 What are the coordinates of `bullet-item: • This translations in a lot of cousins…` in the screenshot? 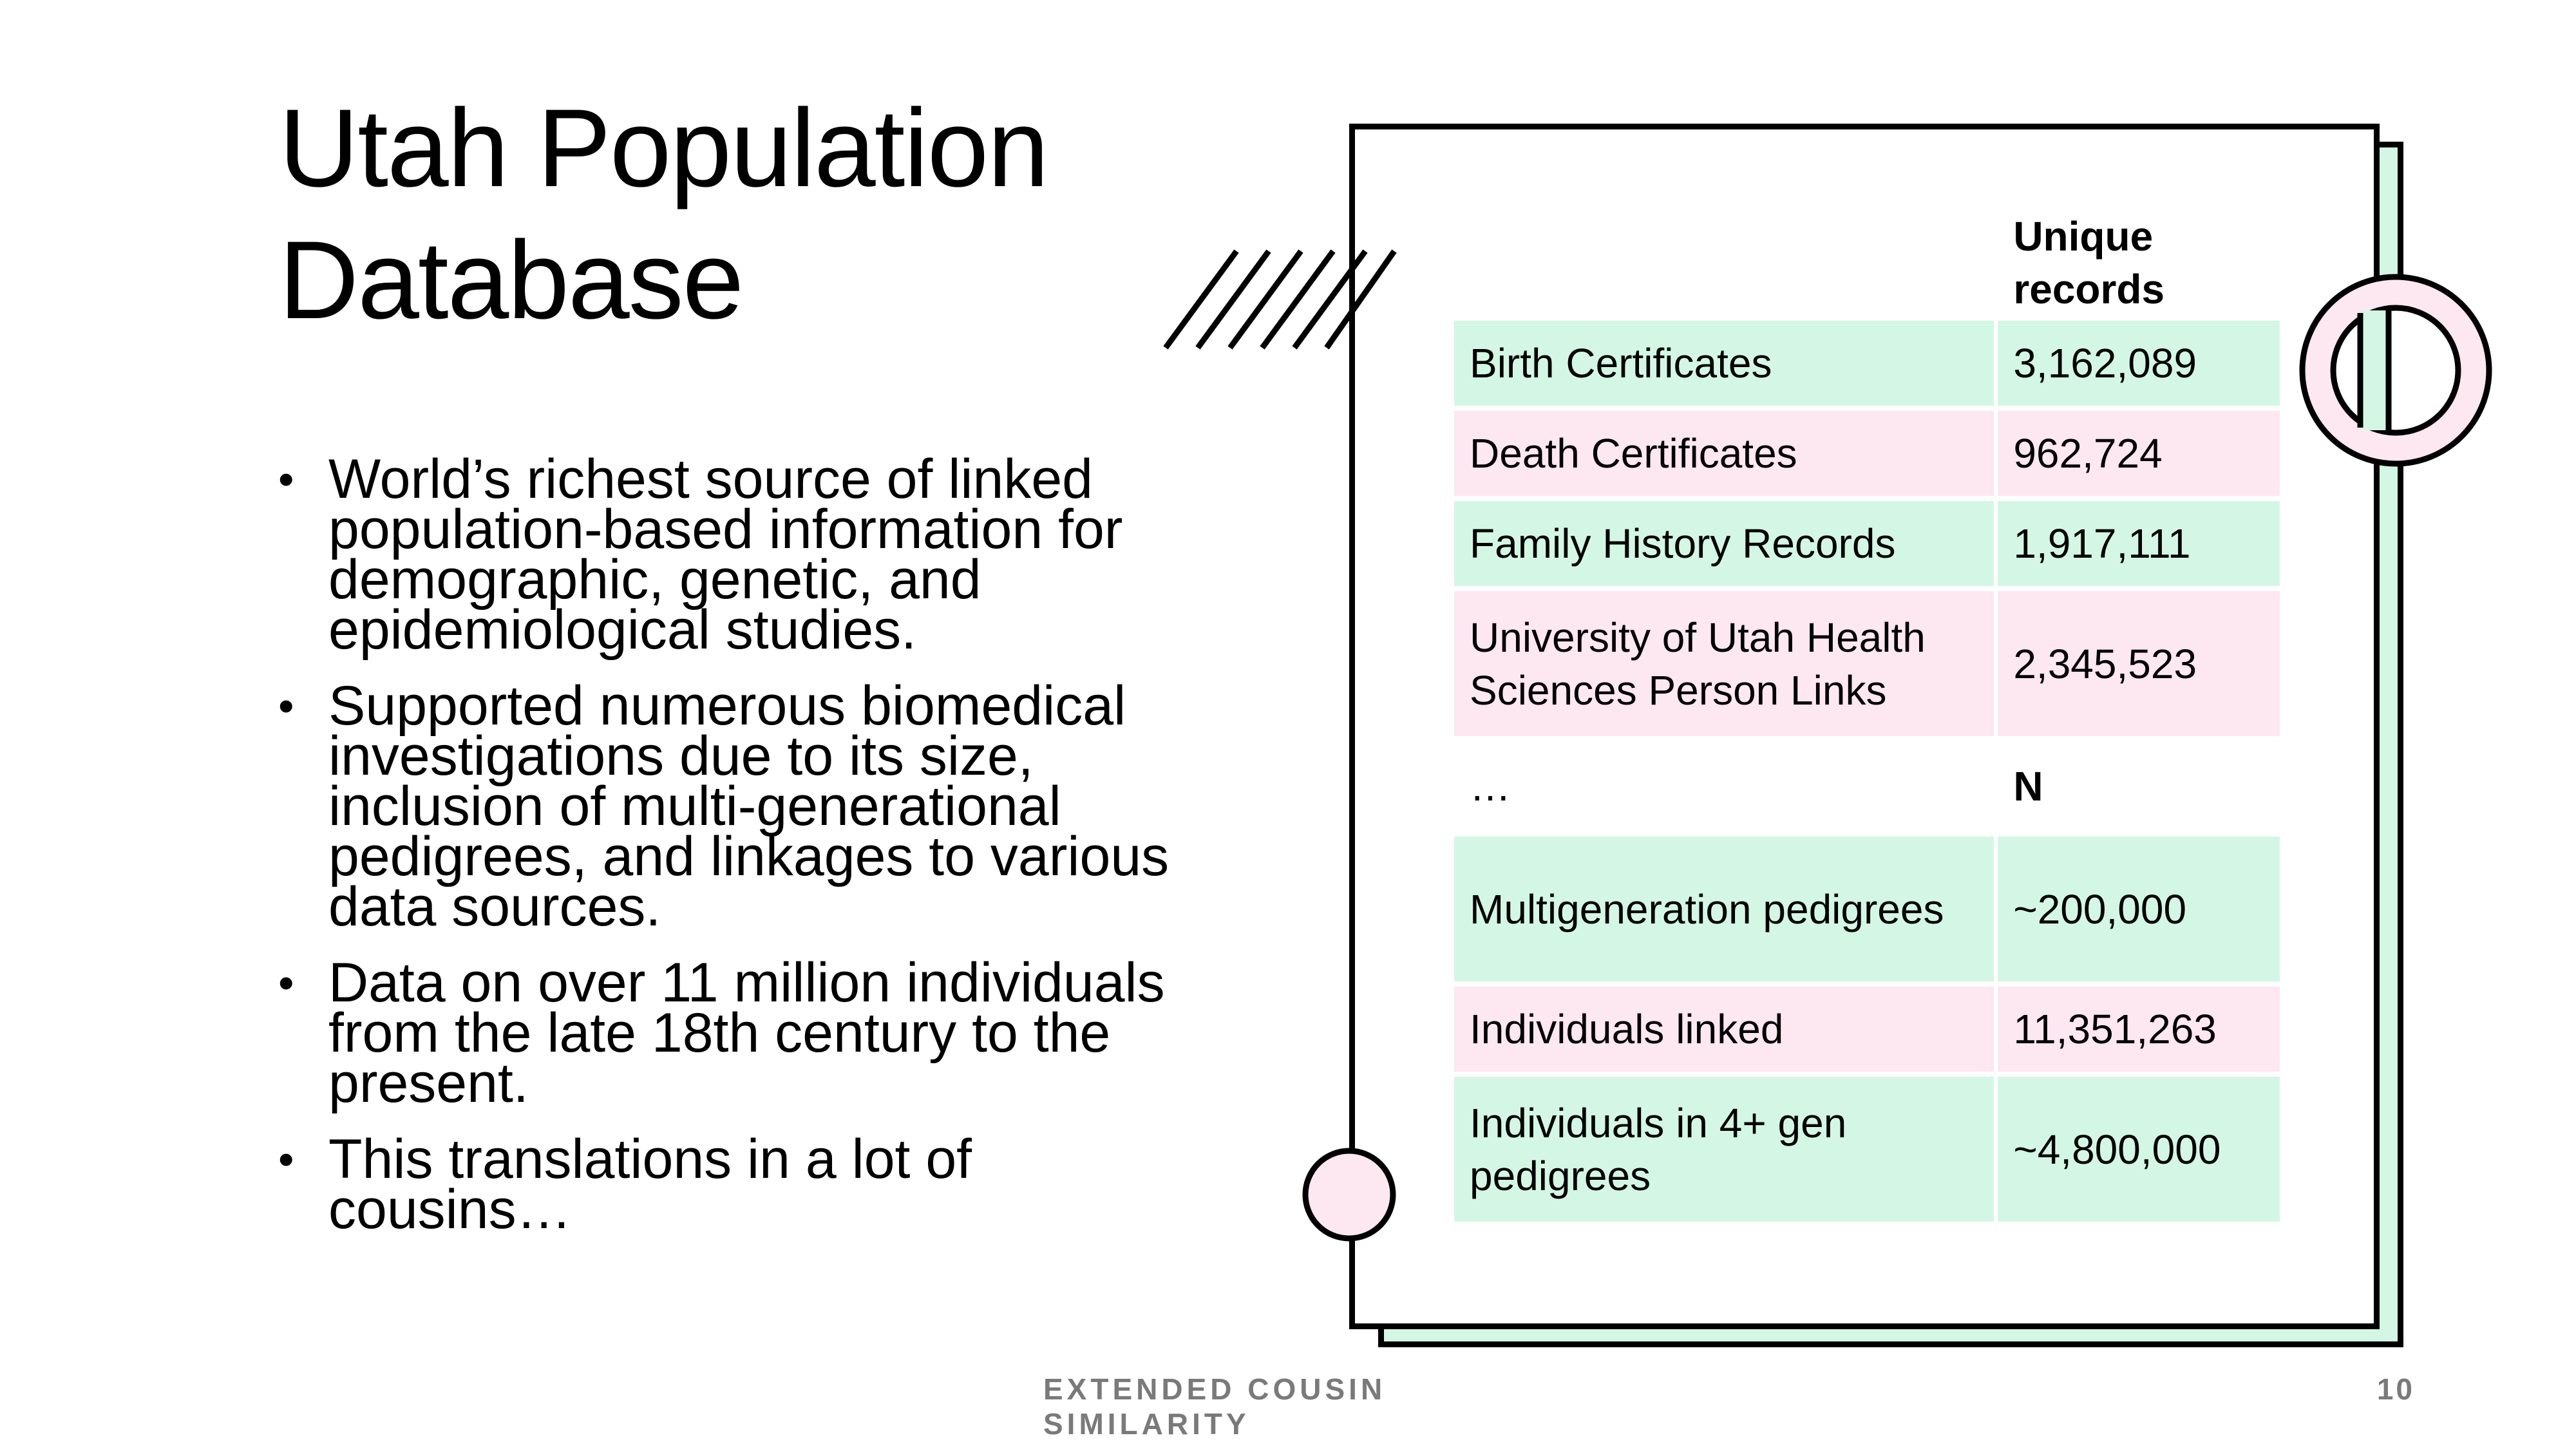 It's located at (734, 1185).